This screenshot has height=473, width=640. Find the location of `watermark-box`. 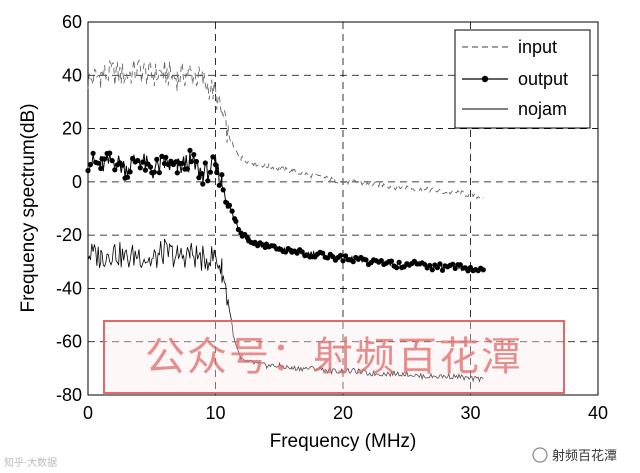

watermark-box is located at coordinates (334, 357).